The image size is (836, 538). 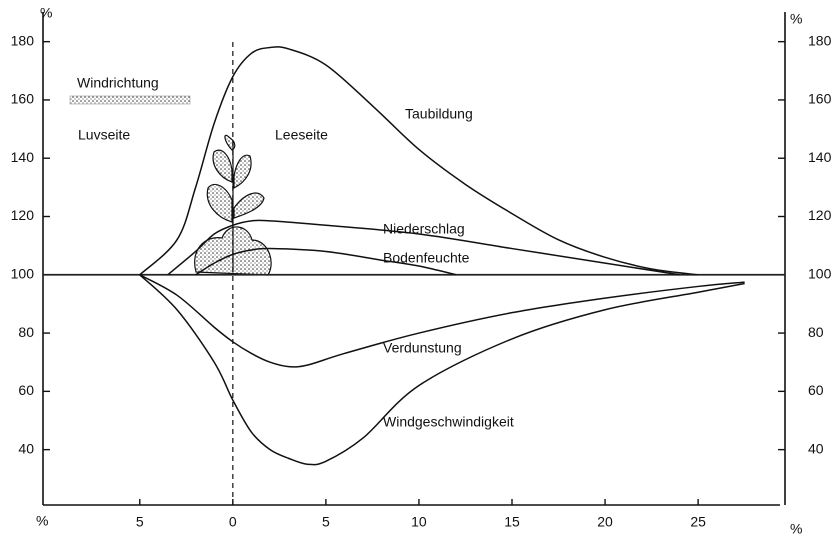 I want to click on y2-tick-label: 60, so click(x=816, y=390).